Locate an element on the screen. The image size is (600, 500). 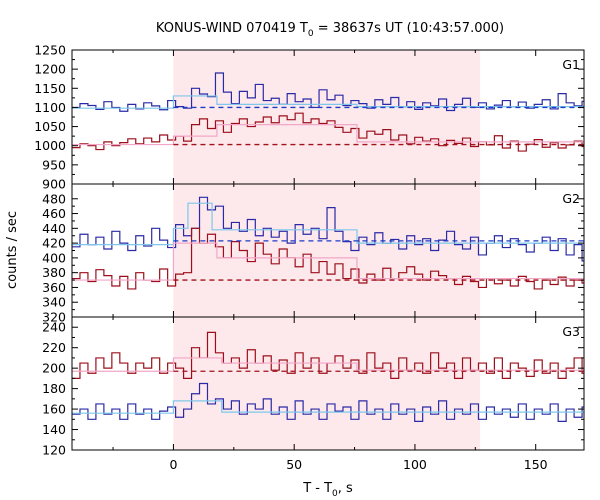
y-tick-label: 140 is located at coordinates (54, 429).